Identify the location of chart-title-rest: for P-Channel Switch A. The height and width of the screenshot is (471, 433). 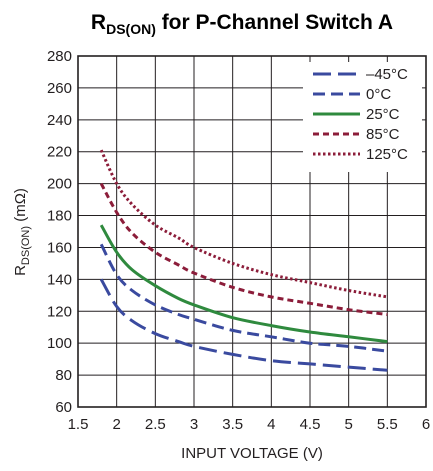
(274, 22).